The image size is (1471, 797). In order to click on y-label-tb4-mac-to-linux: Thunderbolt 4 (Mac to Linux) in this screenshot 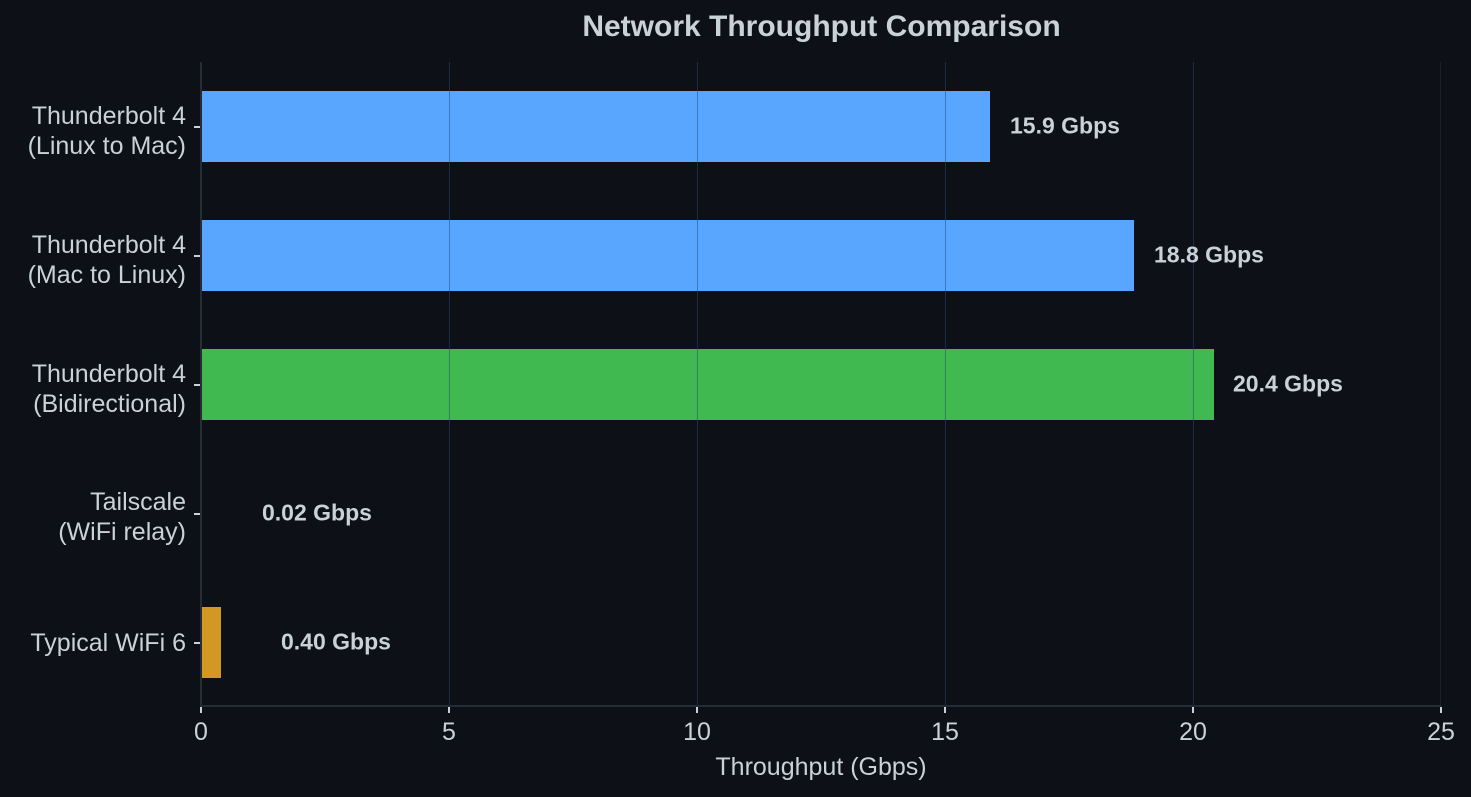, I will do `click(107, 260)`.